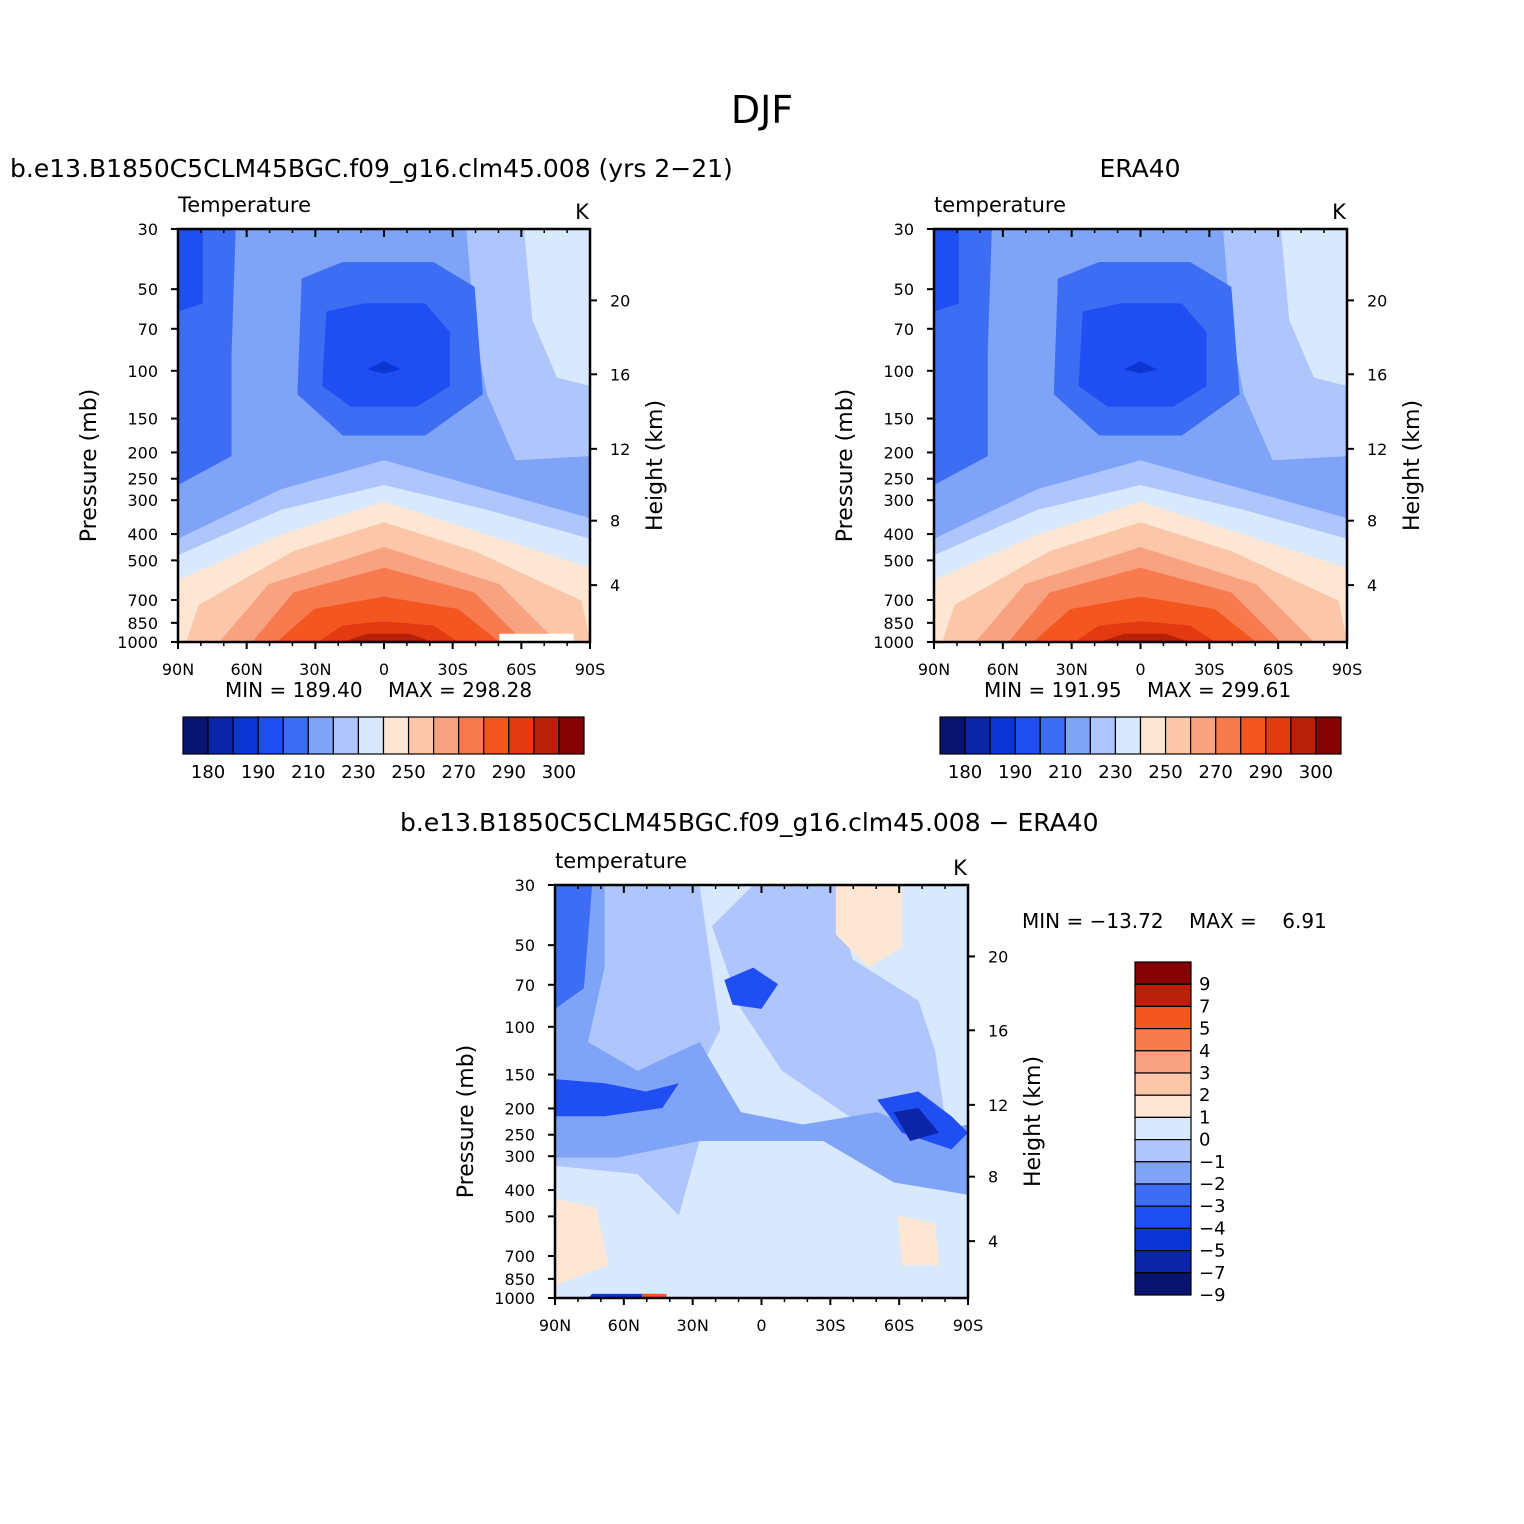 Image resolution: width=1524 pixels, height=1524 pixels. Describe the element at coordinates (1053, 921) in the screenshot. I see `diff-min-label: MIN =` at that location.